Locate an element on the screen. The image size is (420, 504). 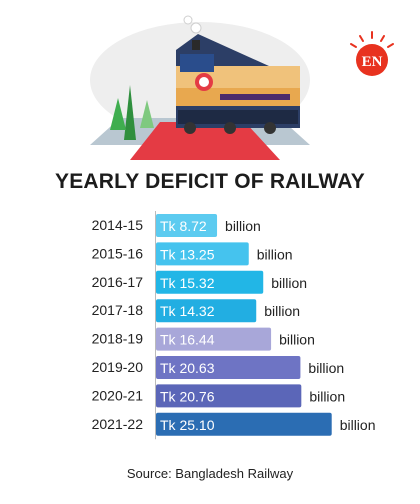
value-label-2019-20: Tk 20.63 is located at coordinates (187, 368).